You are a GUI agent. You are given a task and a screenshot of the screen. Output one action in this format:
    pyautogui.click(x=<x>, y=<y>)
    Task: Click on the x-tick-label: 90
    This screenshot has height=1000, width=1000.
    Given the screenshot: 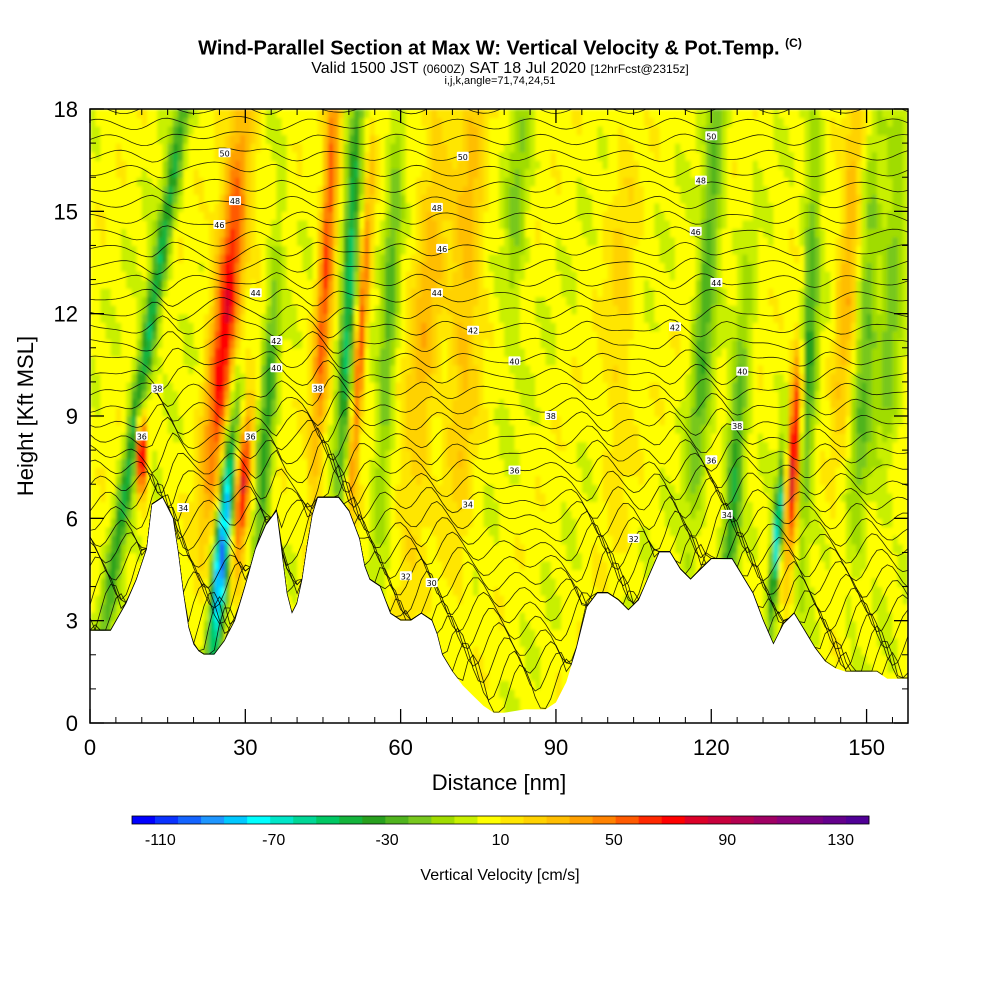 What is the action you would take?
    pyautogui.click(x=556, y=747)
    